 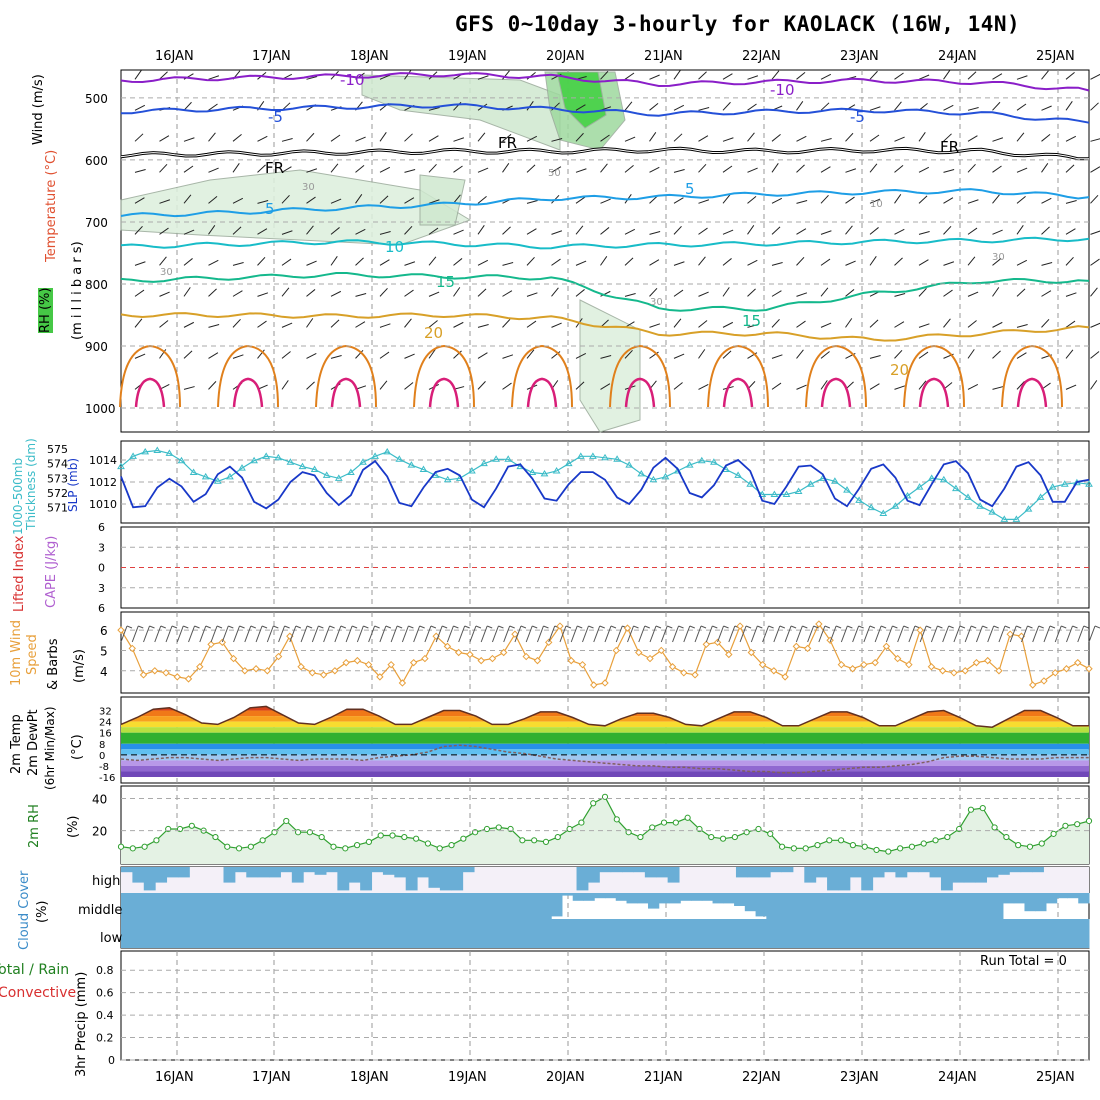 I want to click on run-total-label: Run Total = 0, so click(x=1023, y=961).